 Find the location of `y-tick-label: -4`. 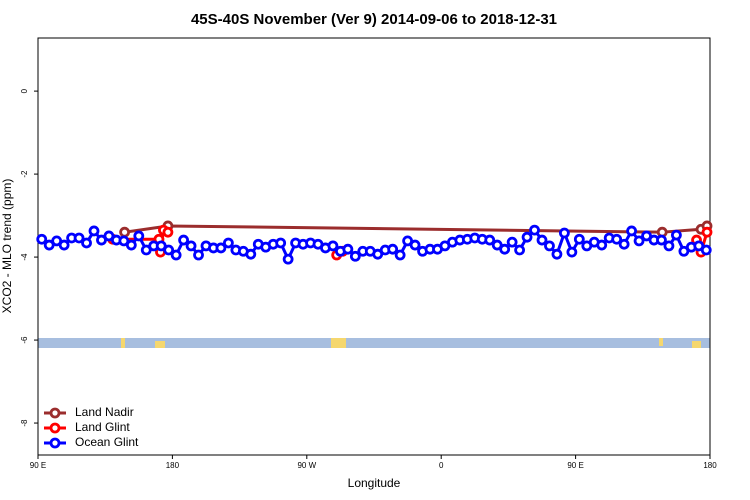

y-tick-label: -4 is located at coordinates (24, 257).